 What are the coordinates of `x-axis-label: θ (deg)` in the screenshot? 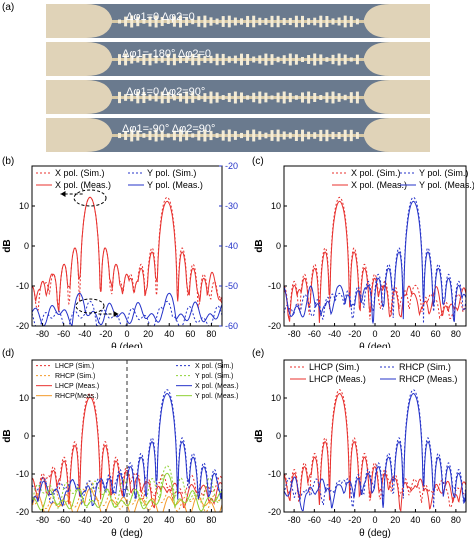 It's located at (375, 345).